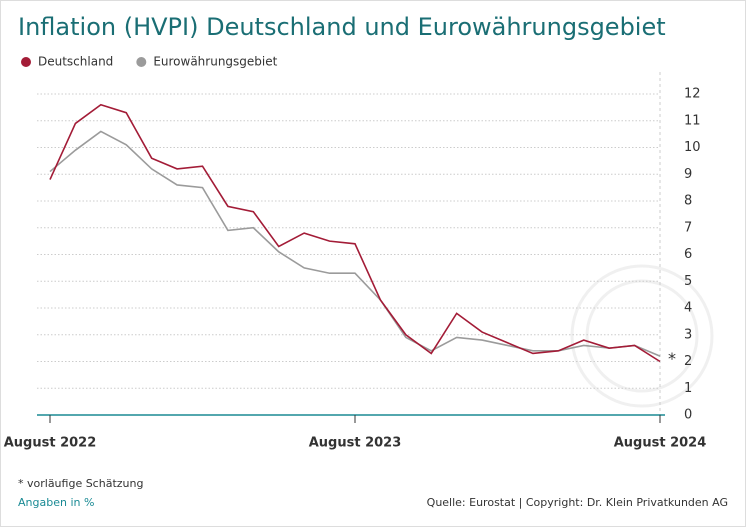 The width and height of the screenshot is (746, 531). What do you see at coordinates (75, 62) in the screenshot?
I see `legend-label: Deutschland` at bounding box center [75, 62].